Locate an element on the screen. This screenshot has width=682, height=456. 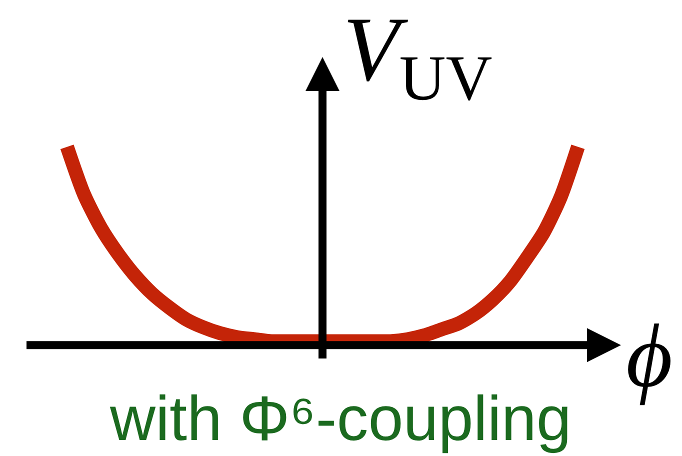
y-axis-title: V$_{UV}$ is located at coordinates (417, 57).